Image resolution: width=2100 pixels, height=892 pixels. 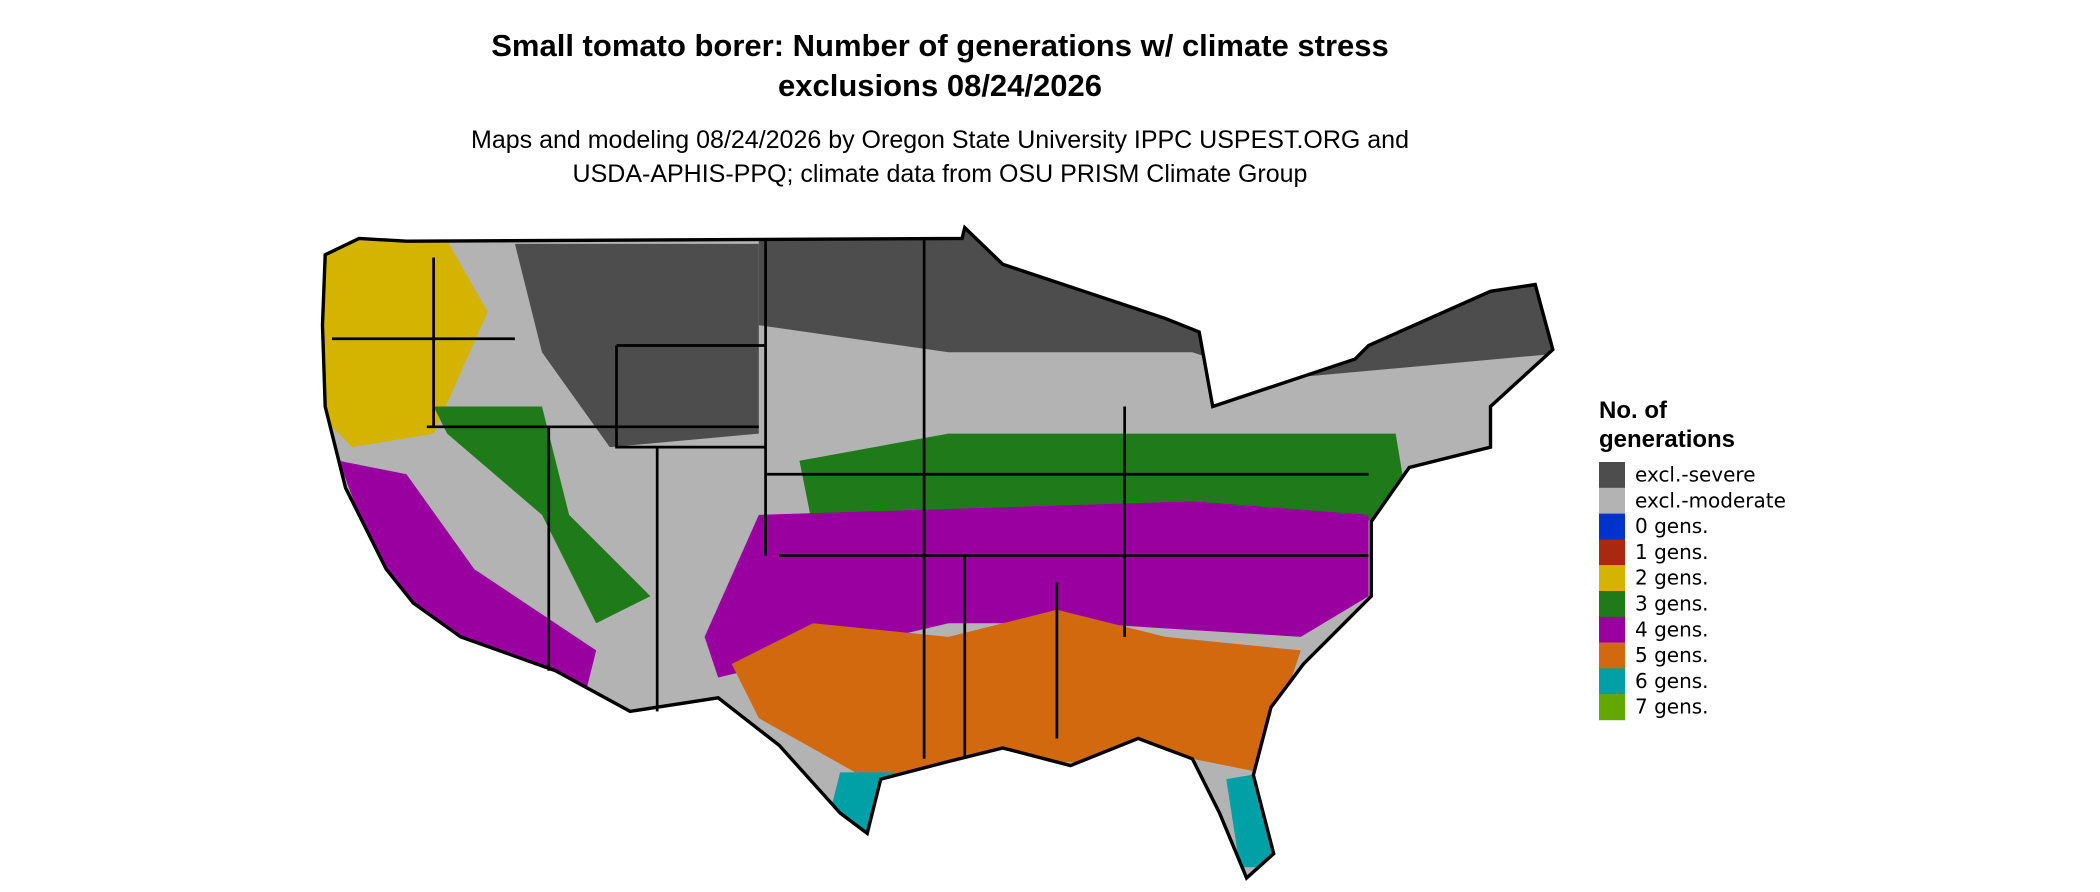 I want to click on legend-label: 4 gens., so click(x=1672, y=629).